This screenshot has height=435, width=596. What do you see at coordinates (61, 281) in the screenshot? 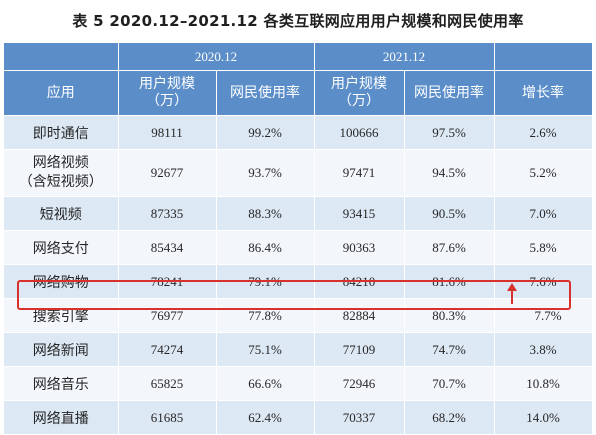
I see `app-name: 网络购物` at bounding box center [61, 281].